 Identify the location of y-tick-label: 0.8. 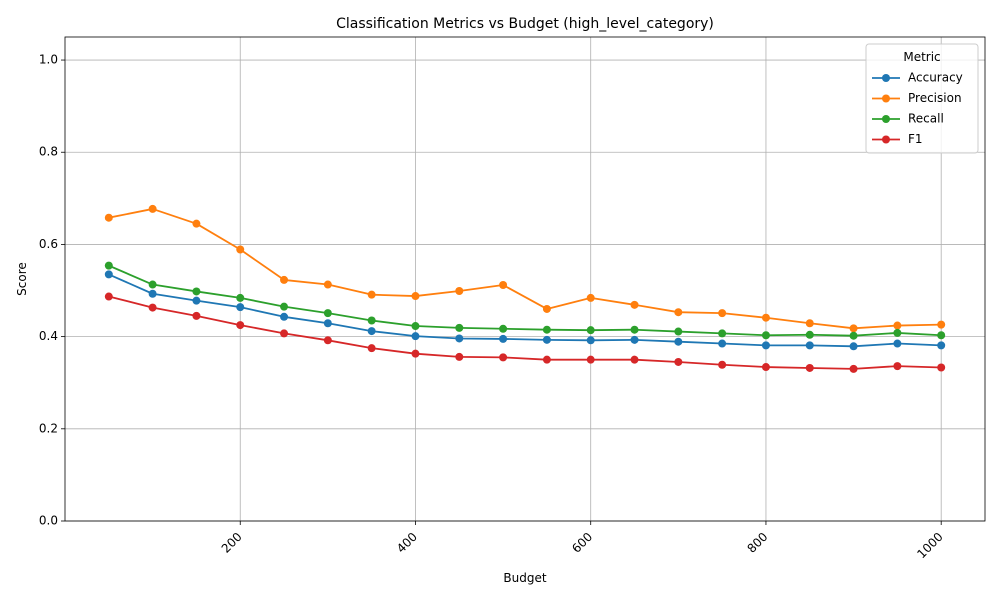
(48, 152).